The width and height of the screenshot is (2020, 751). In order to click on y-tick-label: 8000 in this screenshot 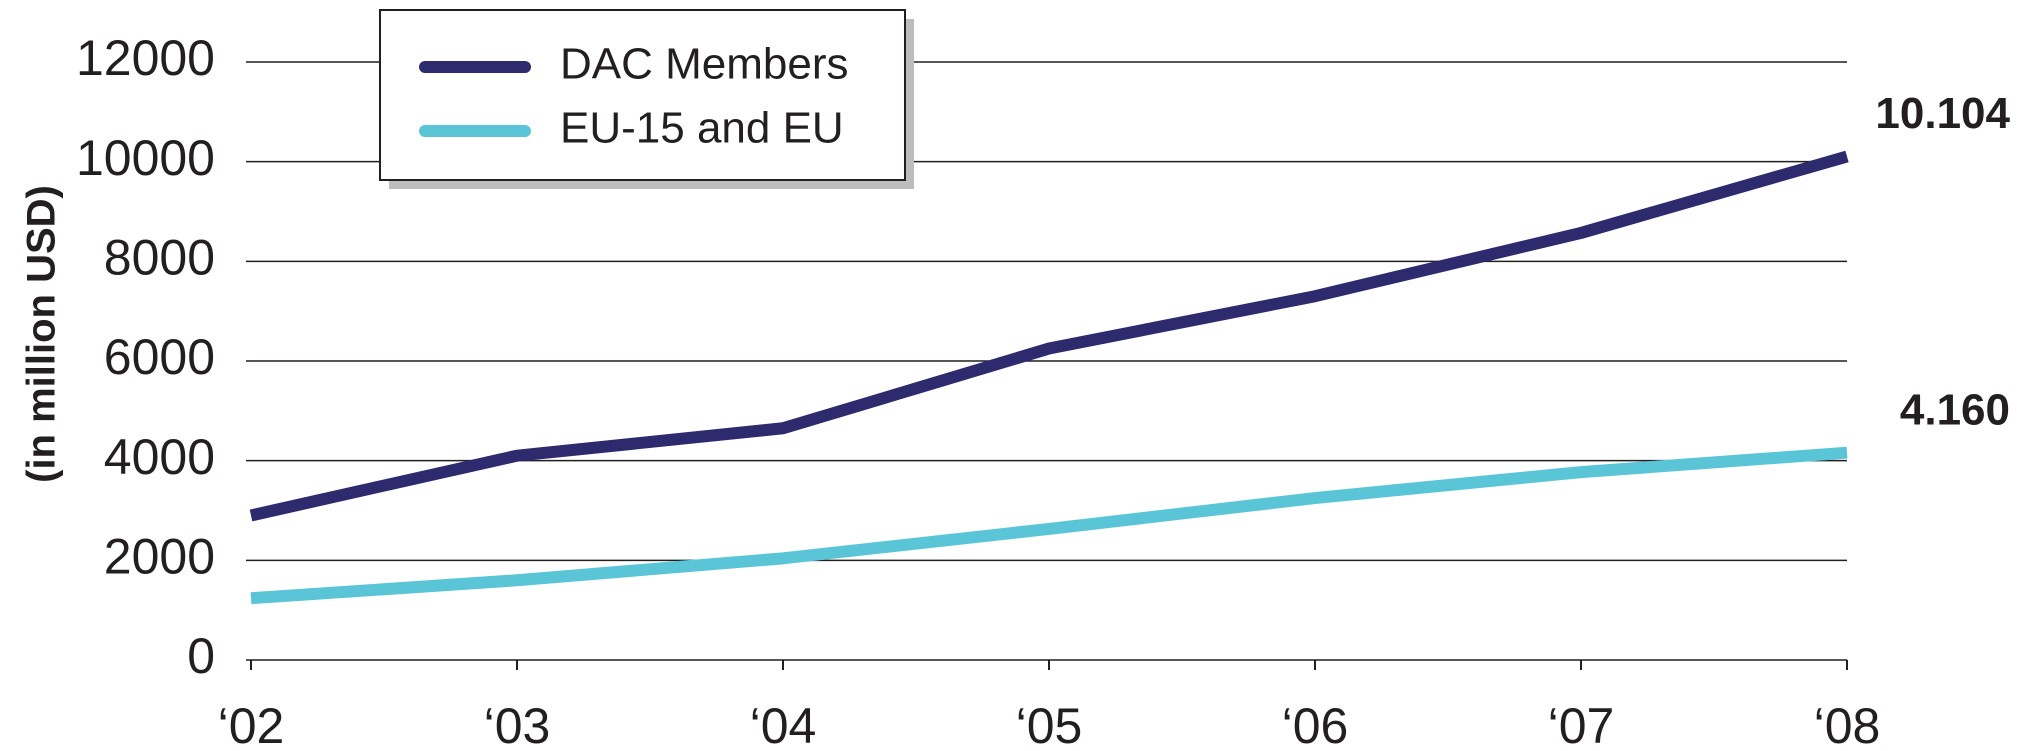, I will do `click(159, 258)`.